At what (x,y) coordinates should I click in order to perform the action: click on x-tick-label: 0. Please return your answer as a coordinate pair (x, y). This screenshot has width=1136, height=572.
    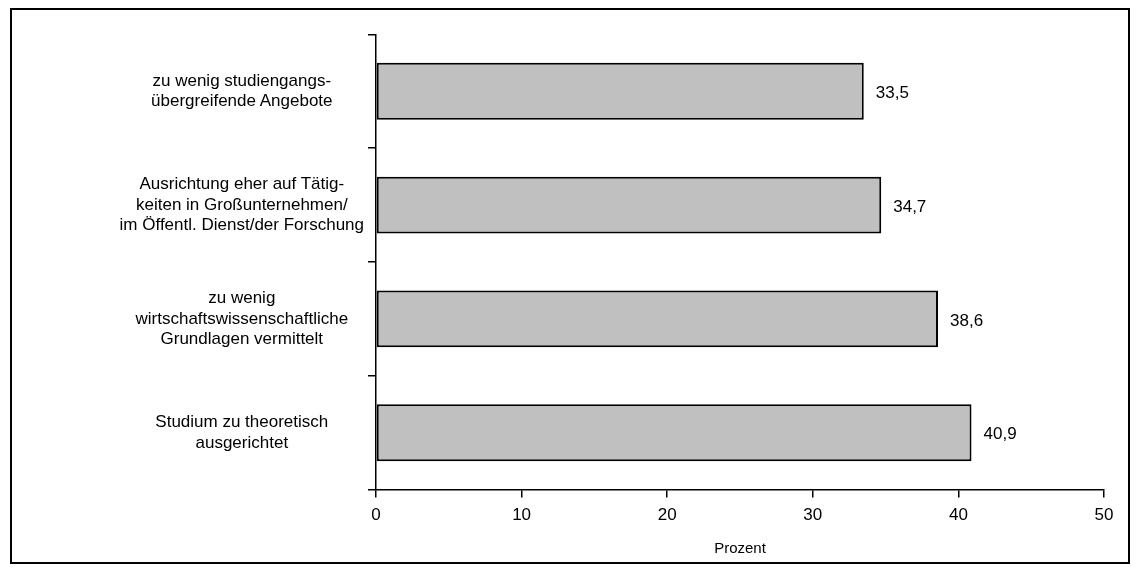
    Looking at the image, I should click on (376, 515).